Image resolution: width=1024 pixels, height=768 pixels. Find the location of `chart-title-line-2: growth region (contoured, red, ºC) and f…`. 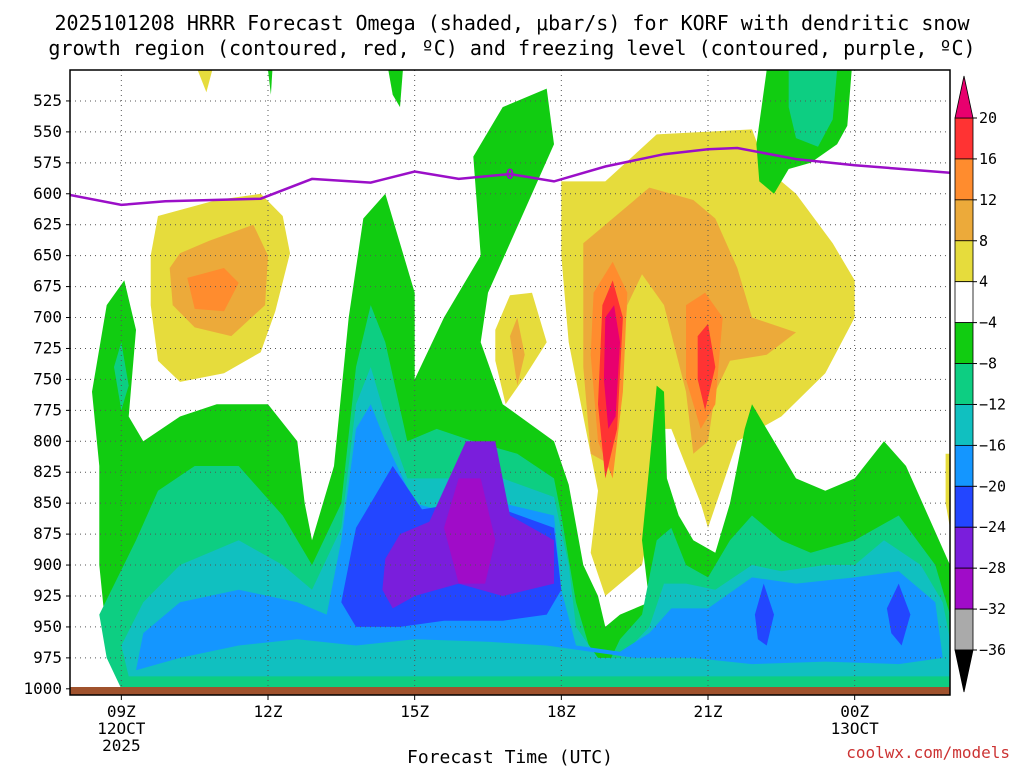

chart-title-line-2: growth region (contoured, red, ºC) and f… is located at coordinates (511, 48).